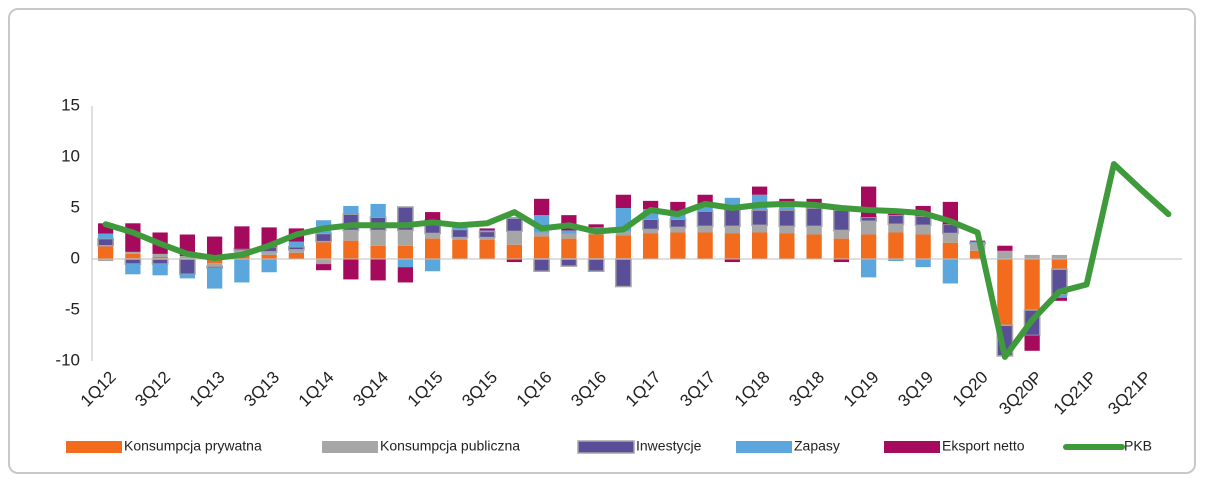 The image size is (1206, 484). Describe the element at coordinates (669, 446) in the screenshot. I see `legend-label: Inwestycje` at that location.